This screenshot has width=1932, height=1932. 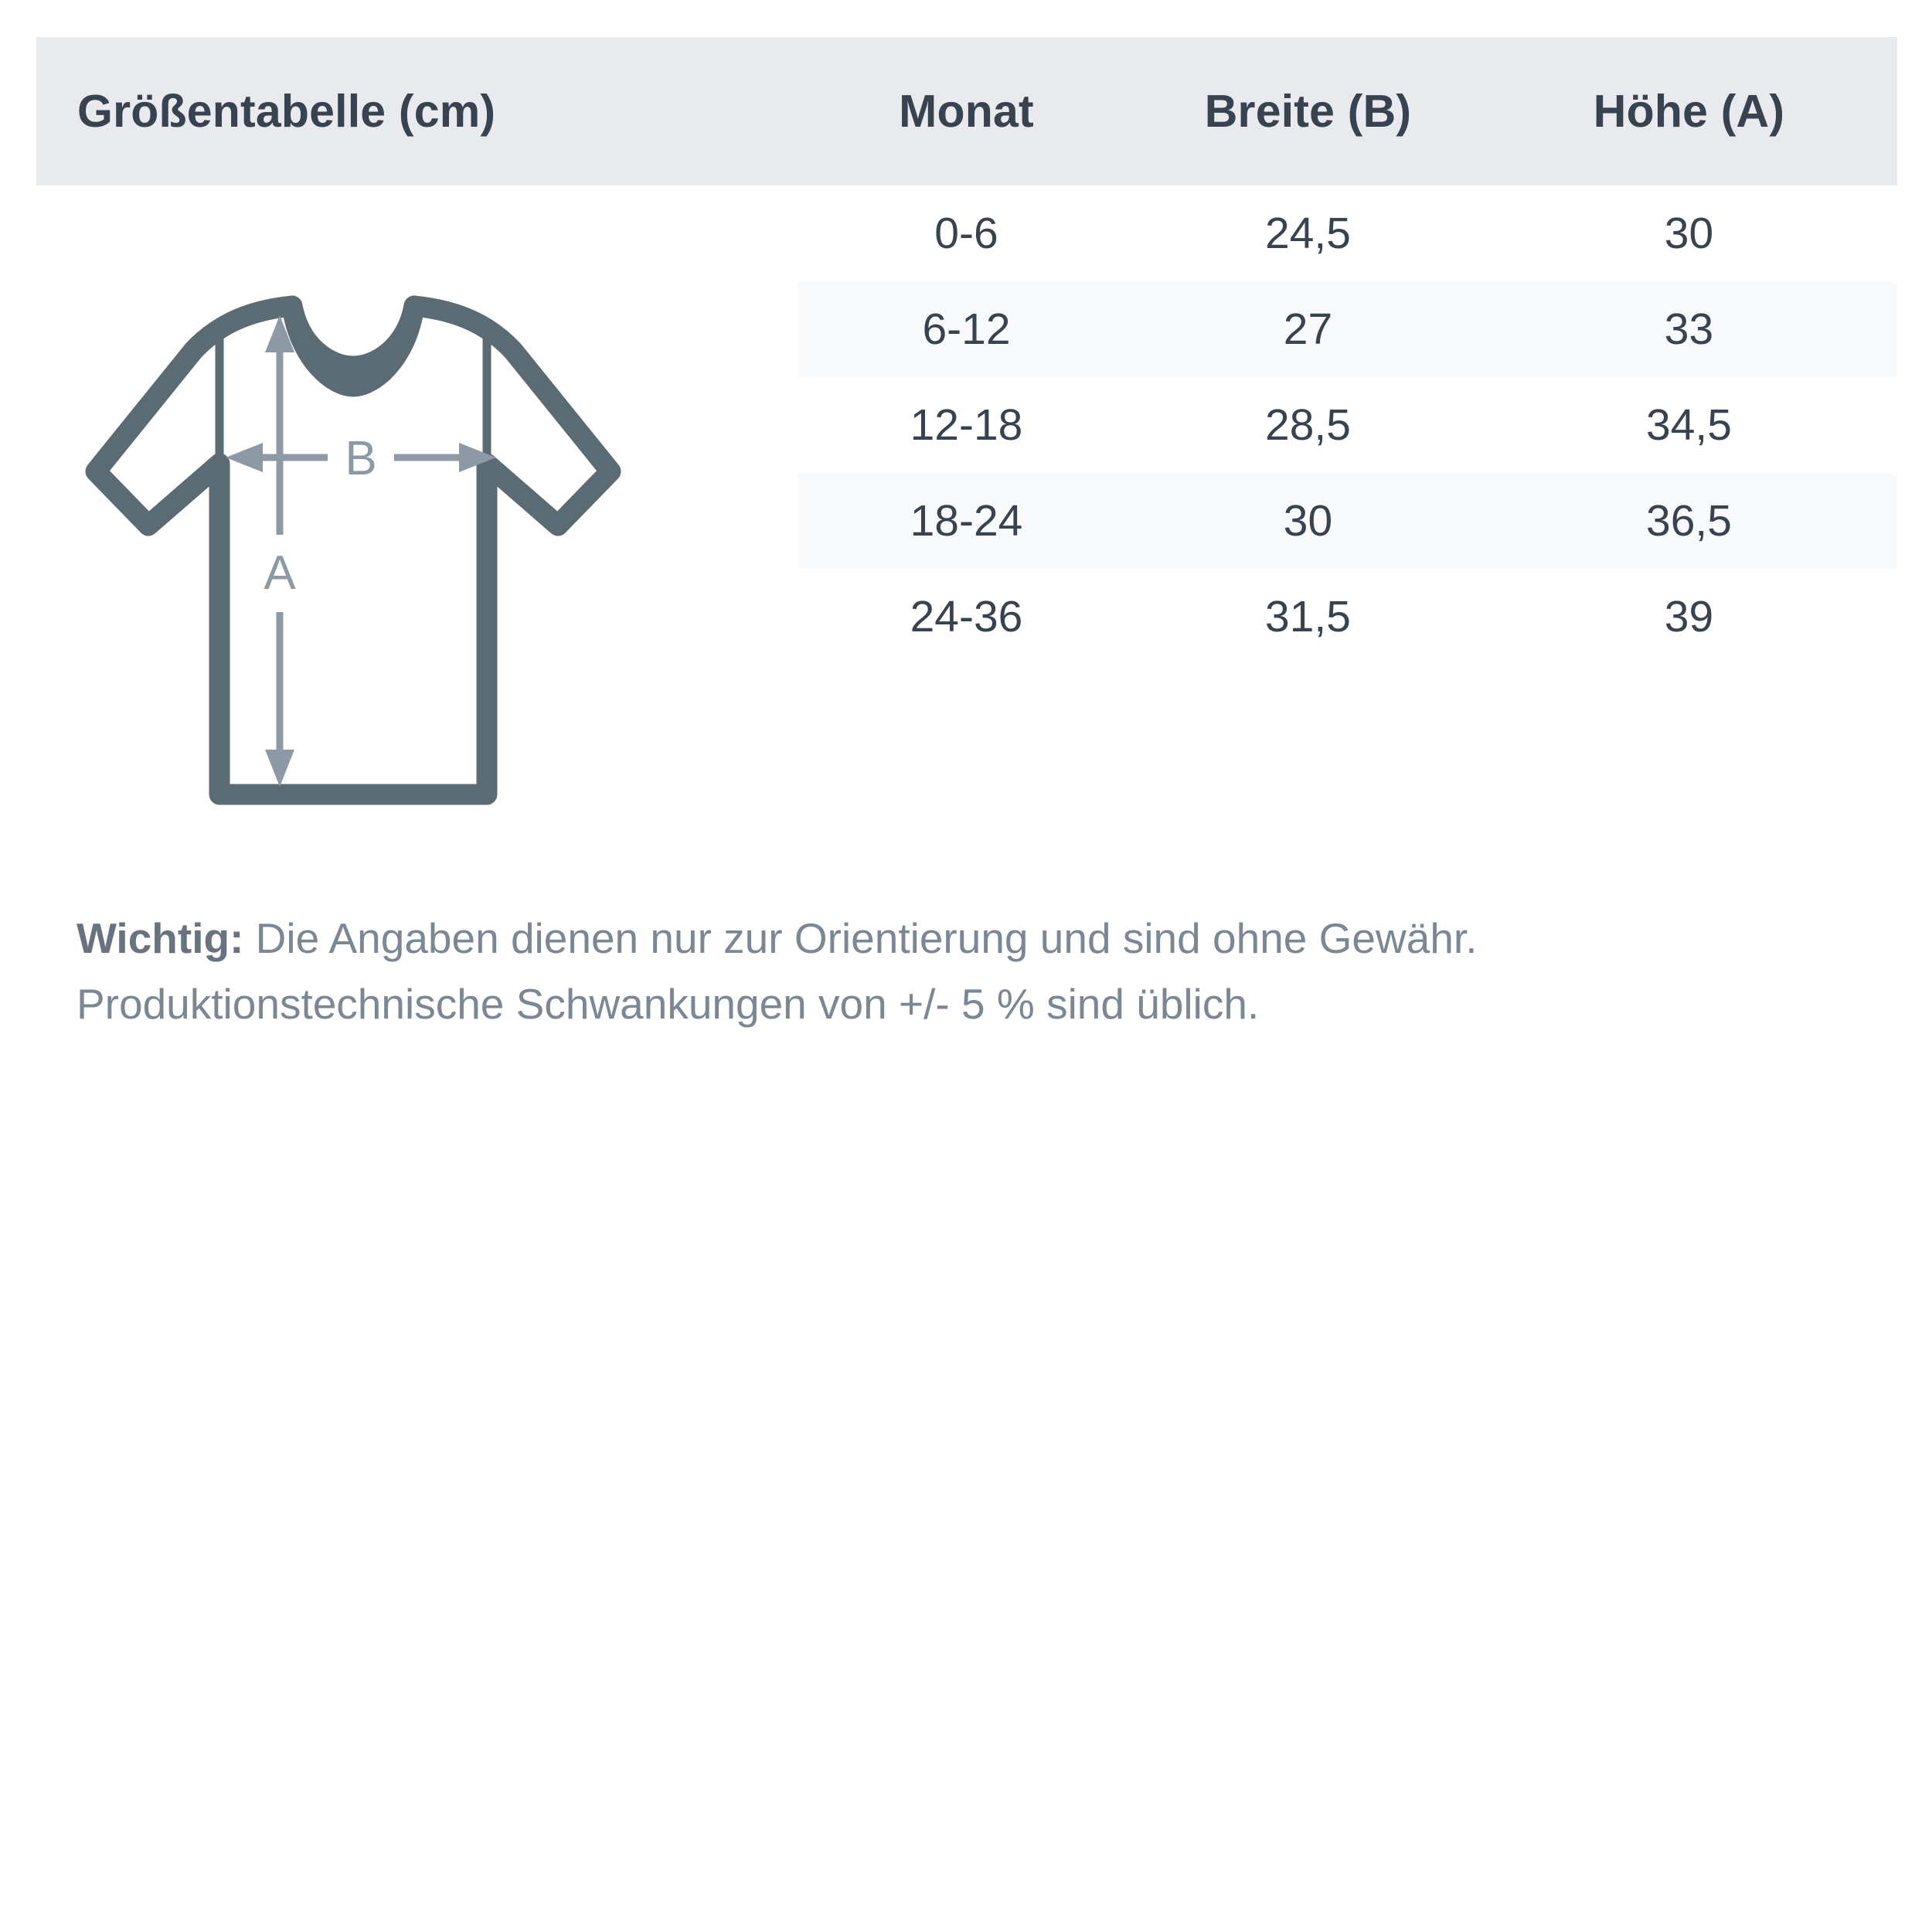 I want to click on width-label-b: B, so click(x=360, y=459).